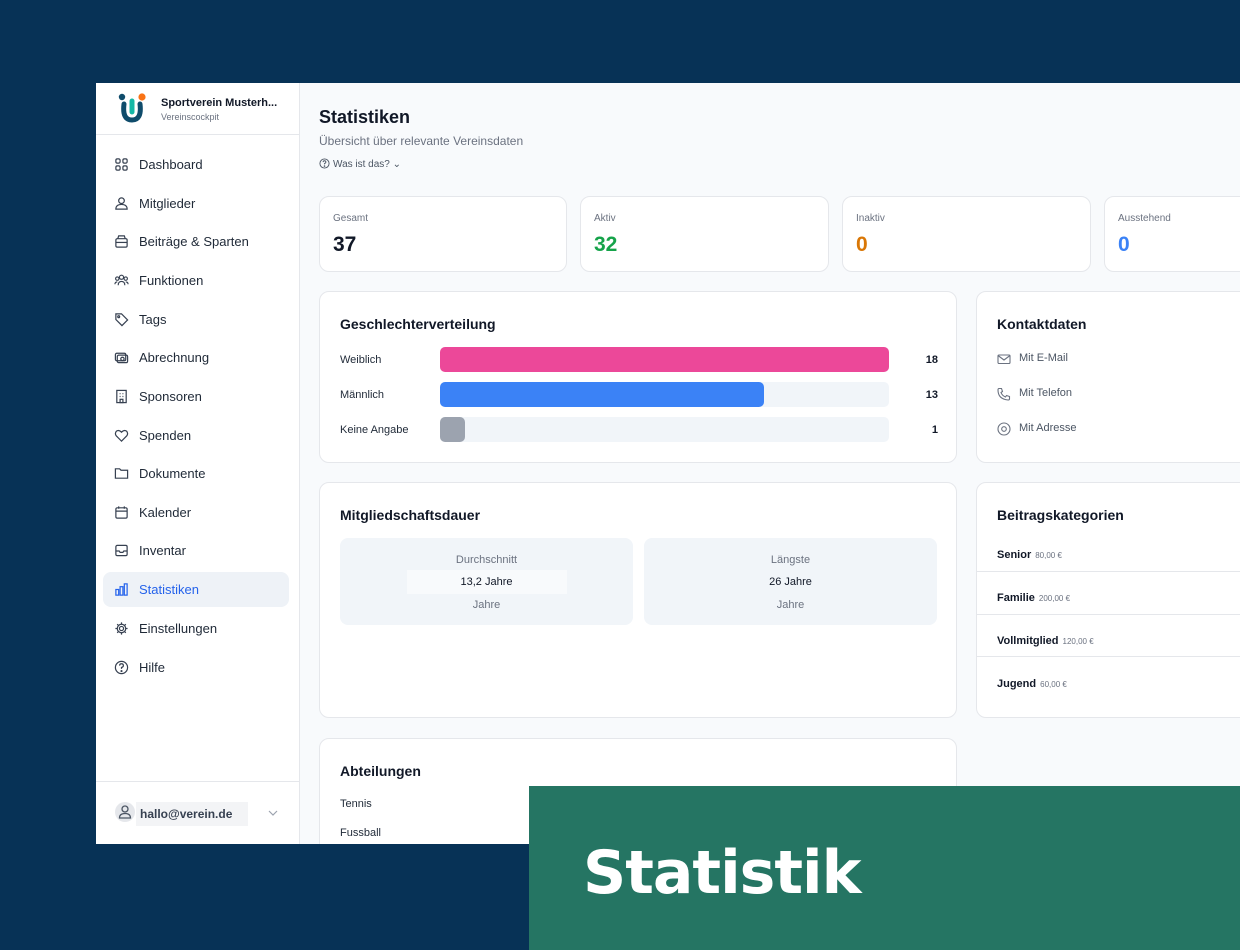 Image resolution: width=1240 pixels, height=950 pixels. I want to click on sidebar-item-kalender: Kalender, so click(196, 512).